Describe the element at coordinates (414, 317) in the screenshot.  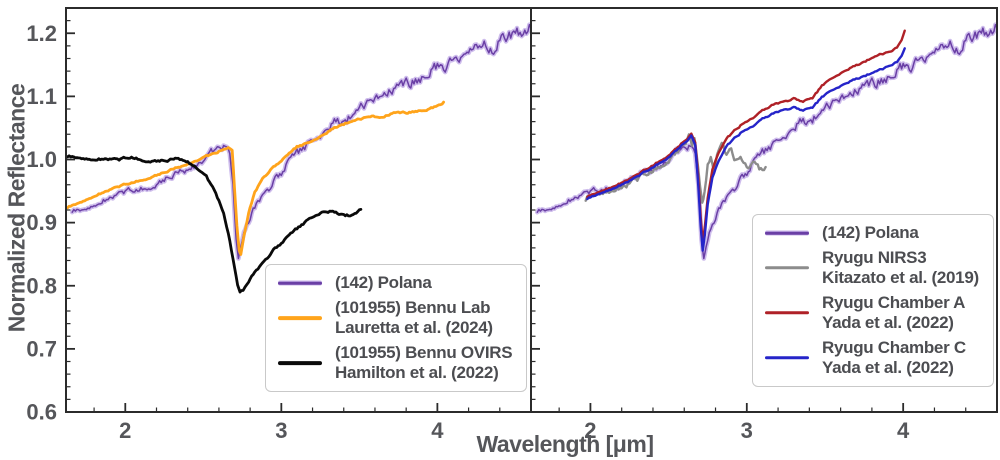
I see `legend-label: (101955) Bennu Lab Lauretta et al. (2024)` at that location.